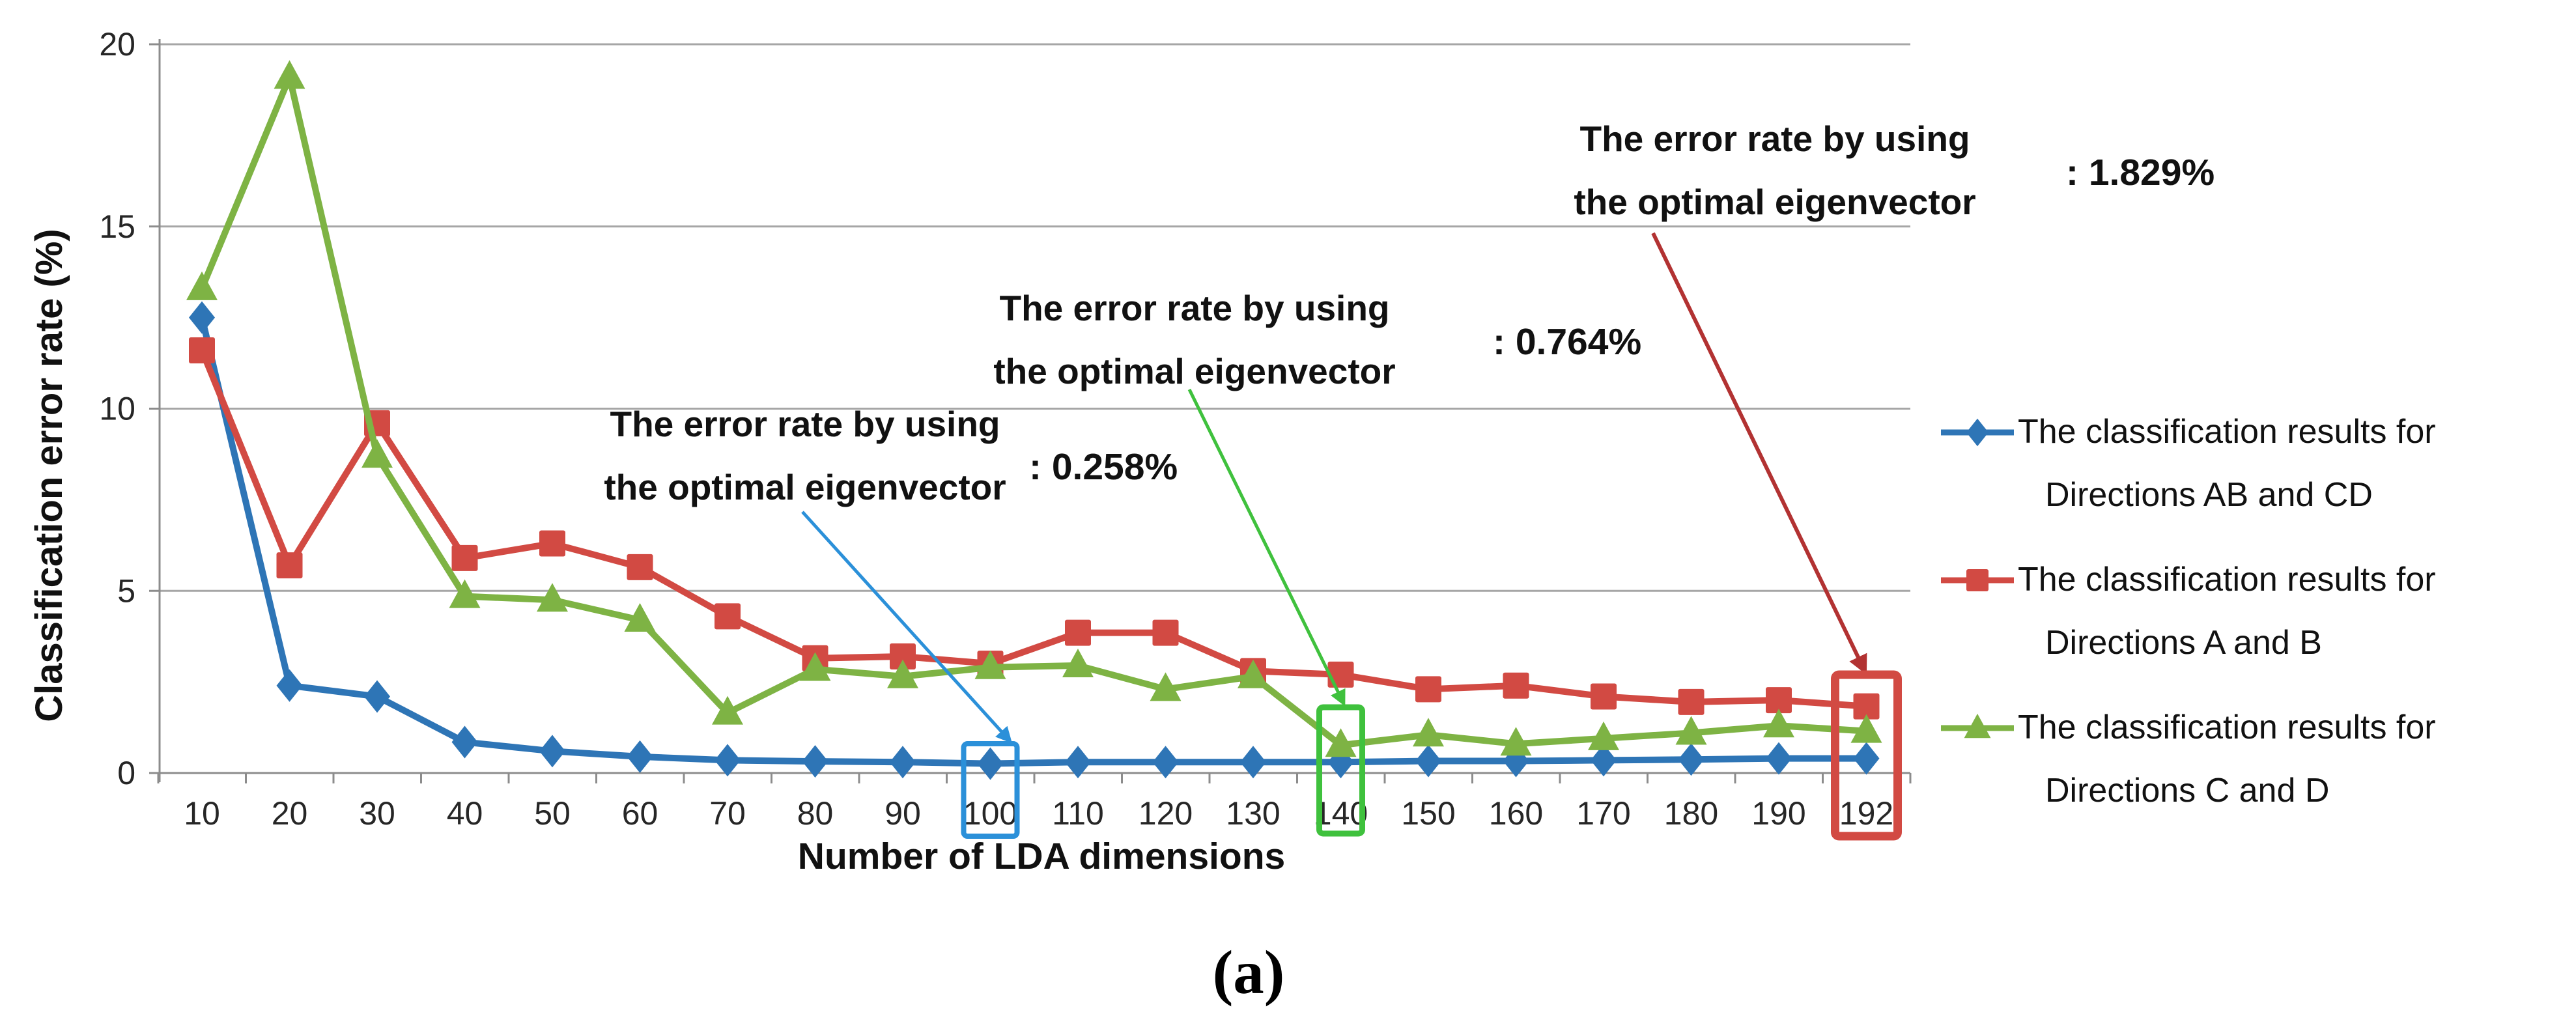 This screenshot has width=2576, height=1027. What do you see at coordinates (1516, 813) in the screenshot?
I see `x-tick-label: 160` at bounding box center [1516, 813].